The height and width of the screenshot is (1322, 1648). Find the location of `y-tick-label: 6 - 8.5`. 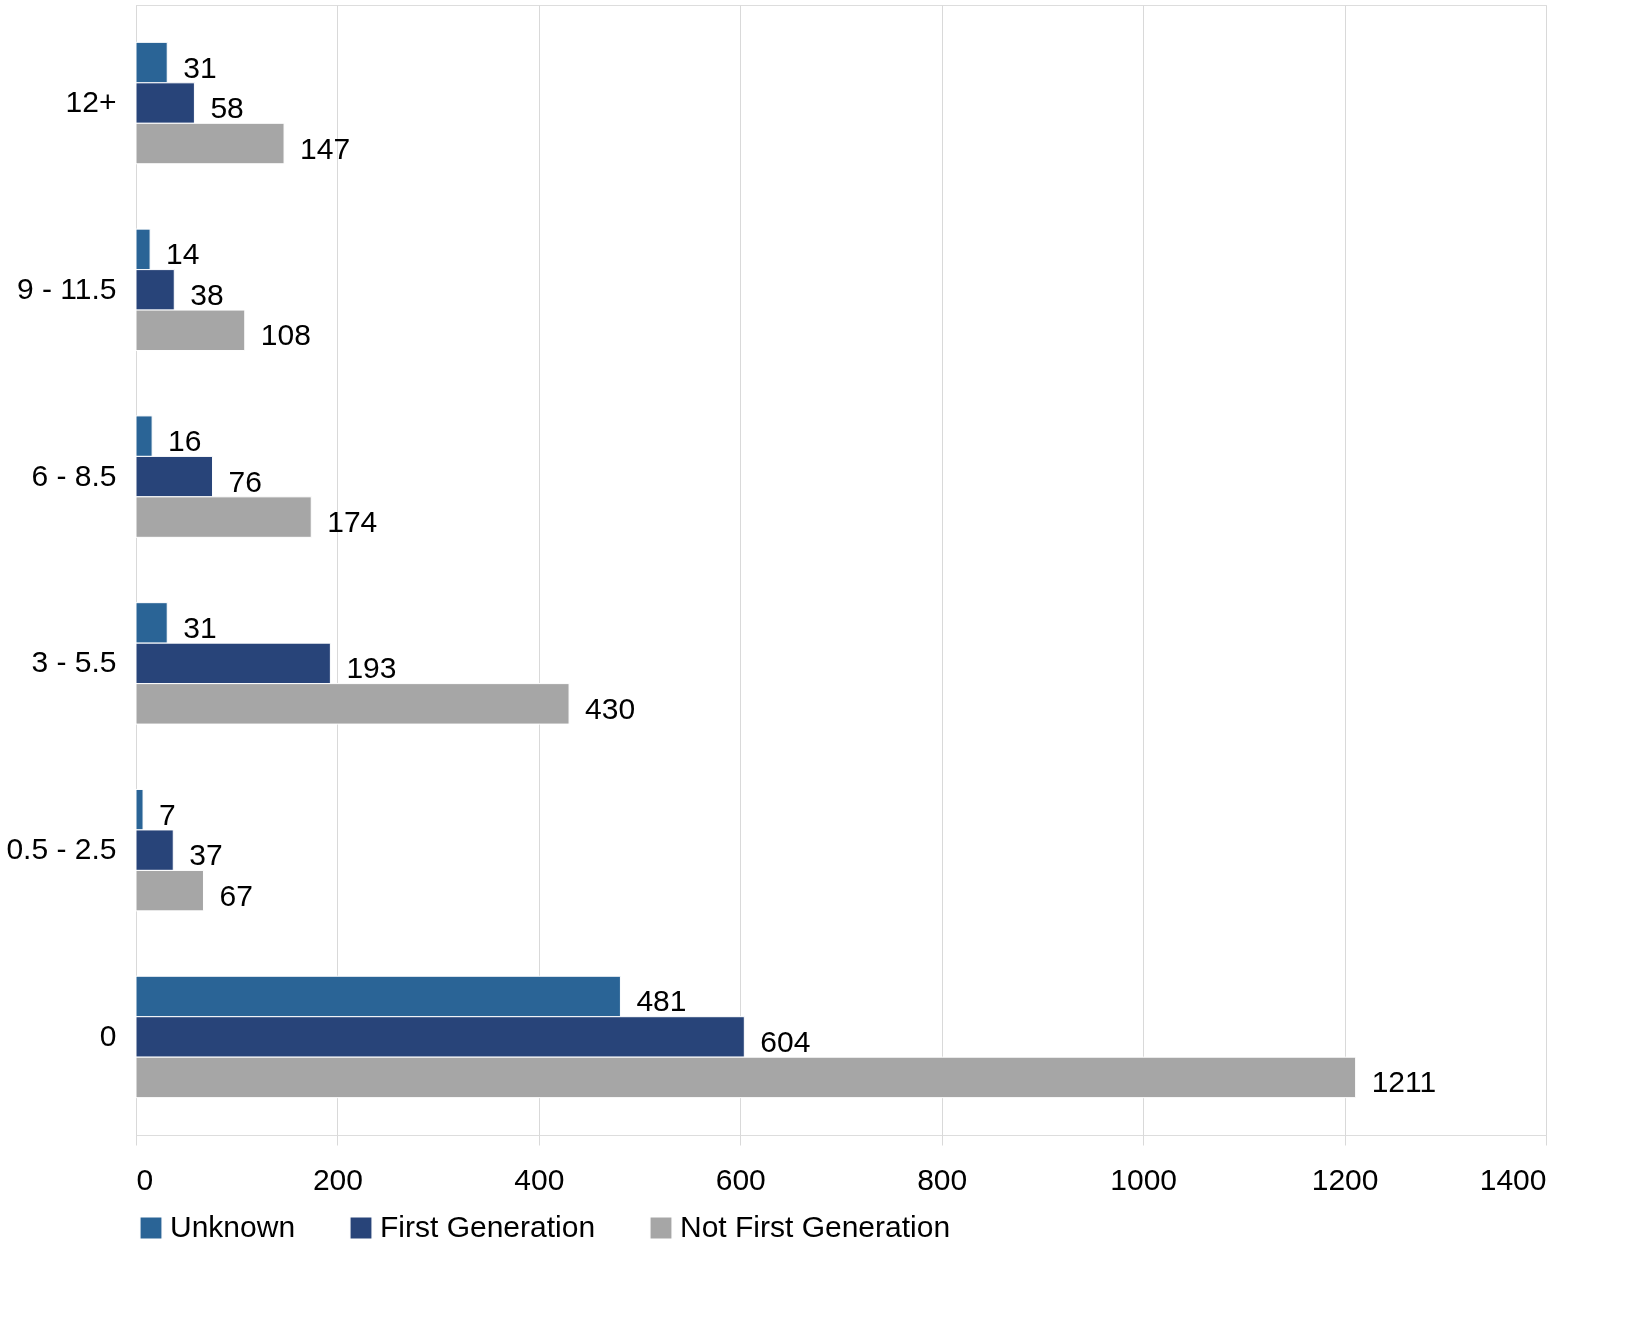

y-tick-label: 6 - 8.5 is located at coordinates (74, 475).